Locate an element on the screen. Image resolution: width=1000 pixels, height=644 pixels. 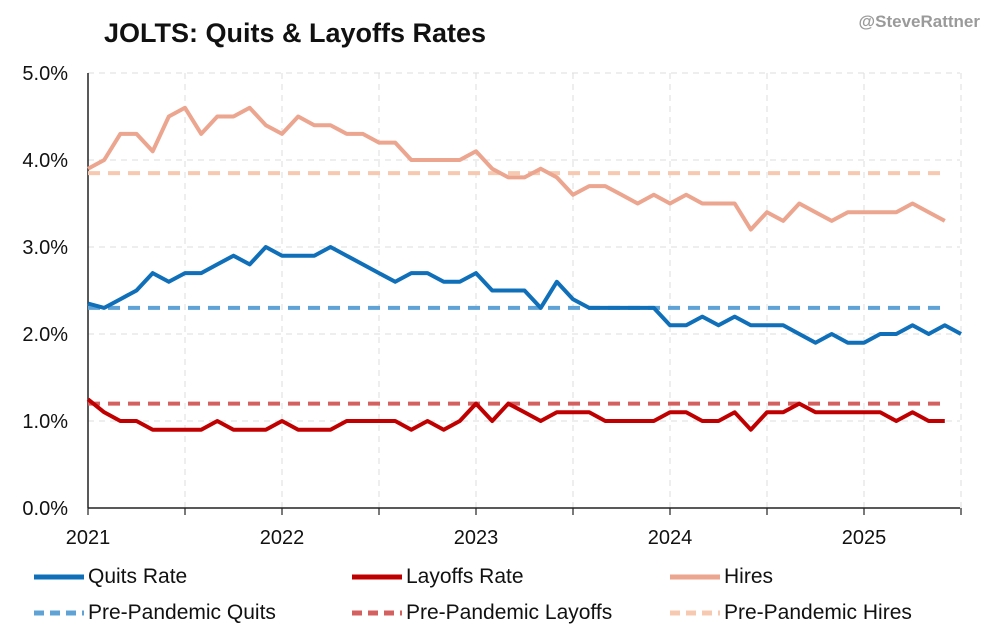
legend-item-pre-pandemic-hires: Pre-Pandemic Hires is located at coordinates (789, 613).